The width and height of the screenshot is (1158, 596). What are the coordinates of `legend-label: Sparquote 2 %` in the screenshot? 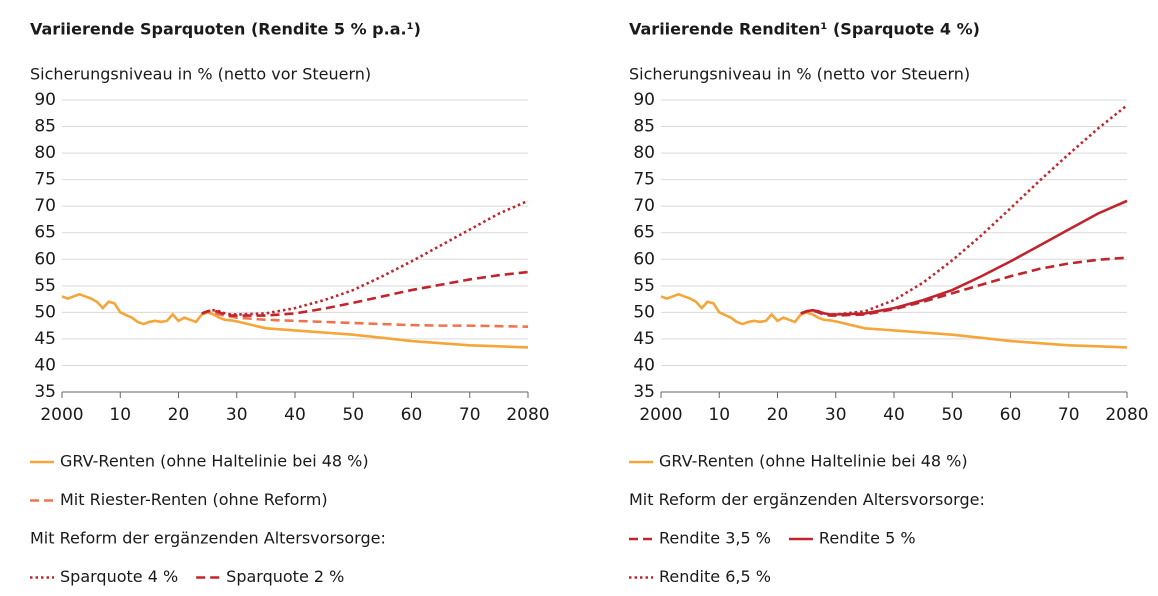 It's located at (285, 576).